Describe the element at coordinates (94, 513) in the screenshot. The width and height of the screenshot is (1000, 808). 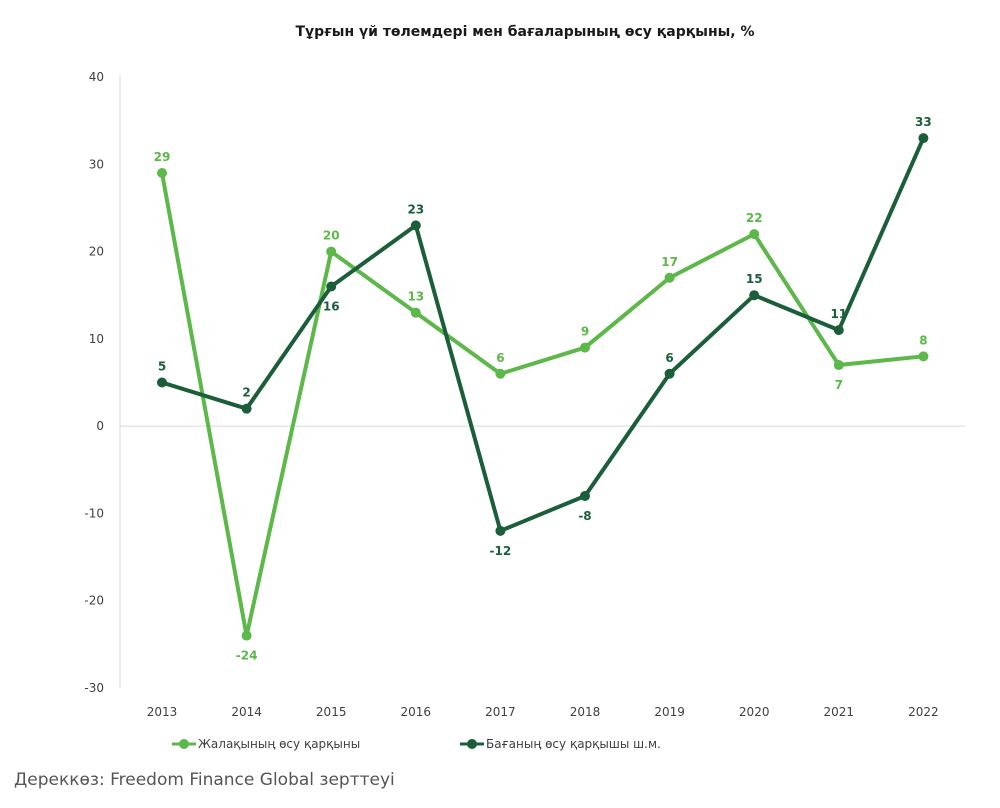
I see `y-tick-label: -10` at that location.